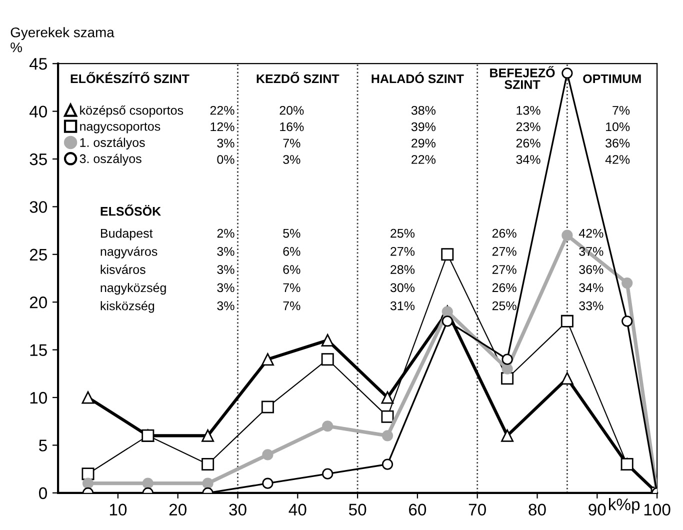 The height and width of the screenshot is (530, 683). Describe the element at coordinates (225, 233) in the screenshot. I see `annotation: 2%` at that location.